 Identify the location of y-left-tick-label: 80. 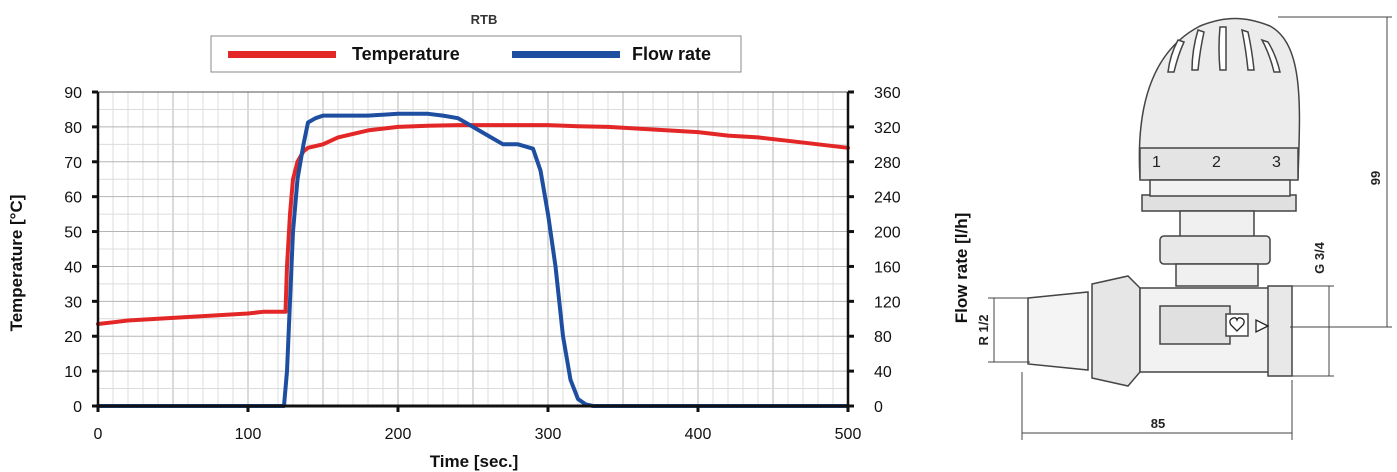
(73, 128).